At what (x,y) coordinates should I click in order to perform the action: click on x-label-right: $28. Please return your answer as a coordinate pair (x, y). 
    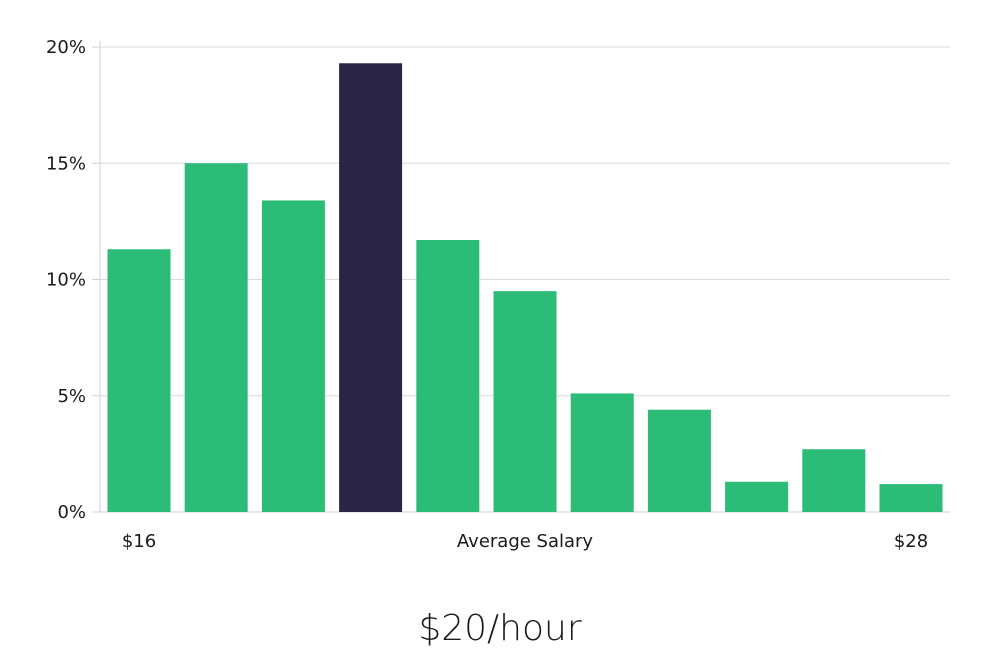
    Looking at the image, I should click on (911, 541).